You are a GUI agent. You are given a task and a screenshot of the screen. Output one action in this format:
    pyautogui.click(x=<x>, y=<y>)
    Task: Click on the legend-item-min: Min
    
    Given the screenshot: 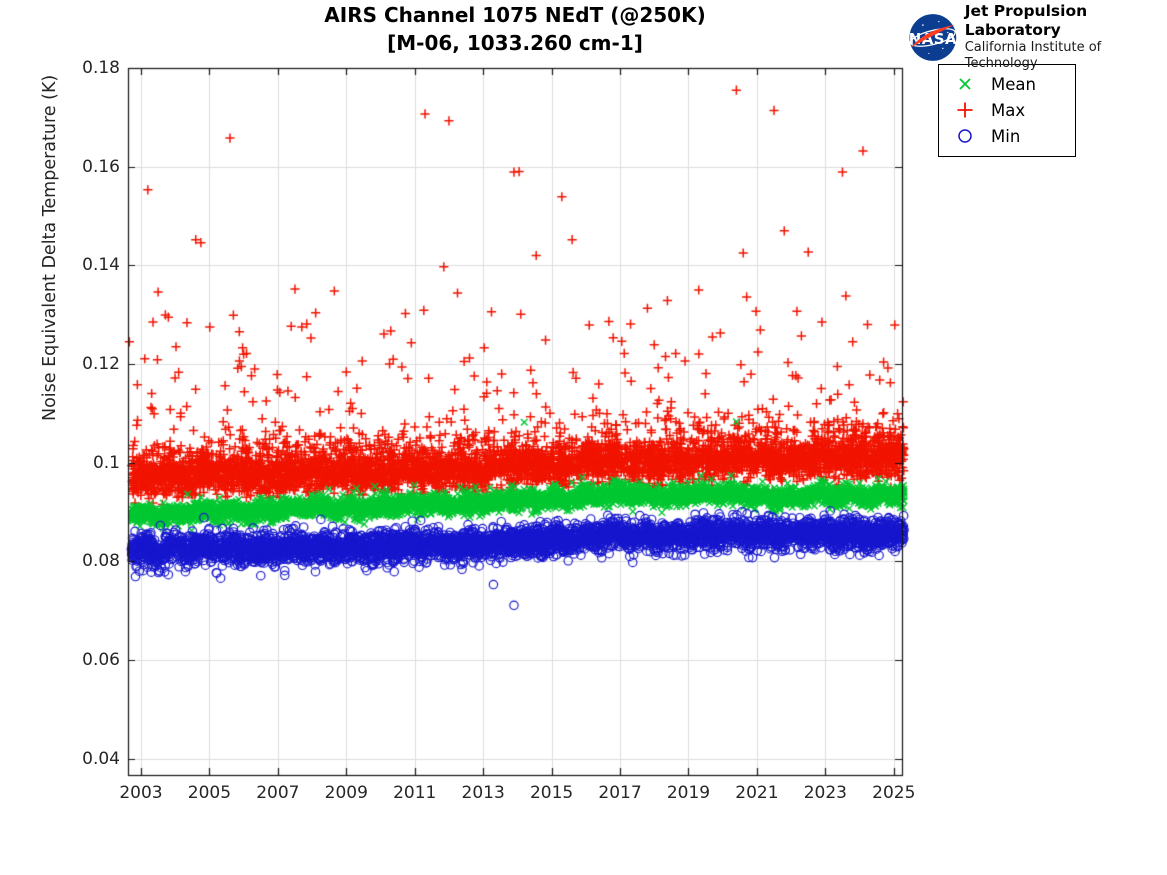 What is the action you would take?
    pyautogui.click(x=1007, y=136)
    